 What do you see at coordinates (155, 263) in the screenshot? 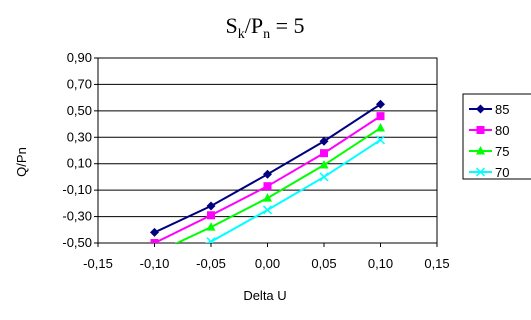
I see `x-tick-label: -0,10` at bounding box center [155, 263].